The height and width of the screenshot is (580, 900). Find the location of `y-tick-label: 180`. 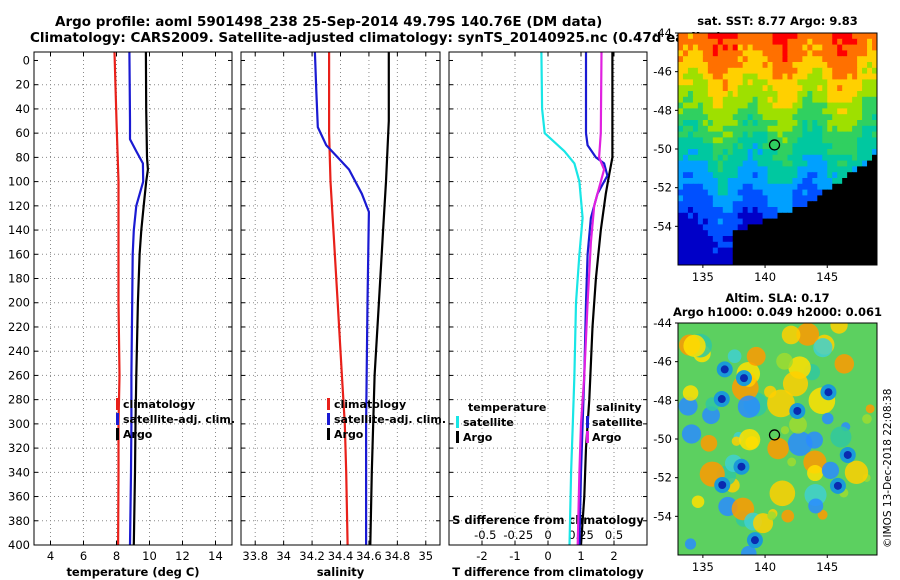

y-tick-label: 180 is located at coordinates (19, 279).